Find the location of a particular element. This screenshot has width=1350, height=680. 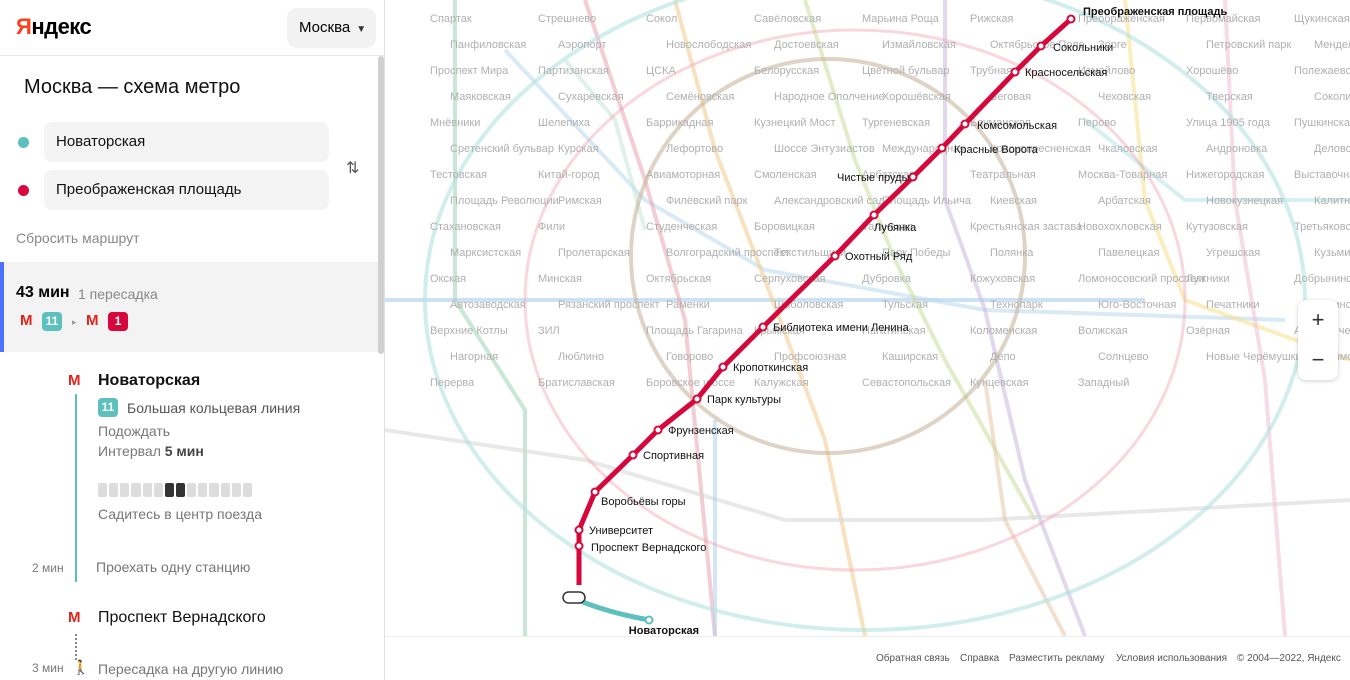

route-transfers: 1 пересадка is located at coordinates (118, 294).